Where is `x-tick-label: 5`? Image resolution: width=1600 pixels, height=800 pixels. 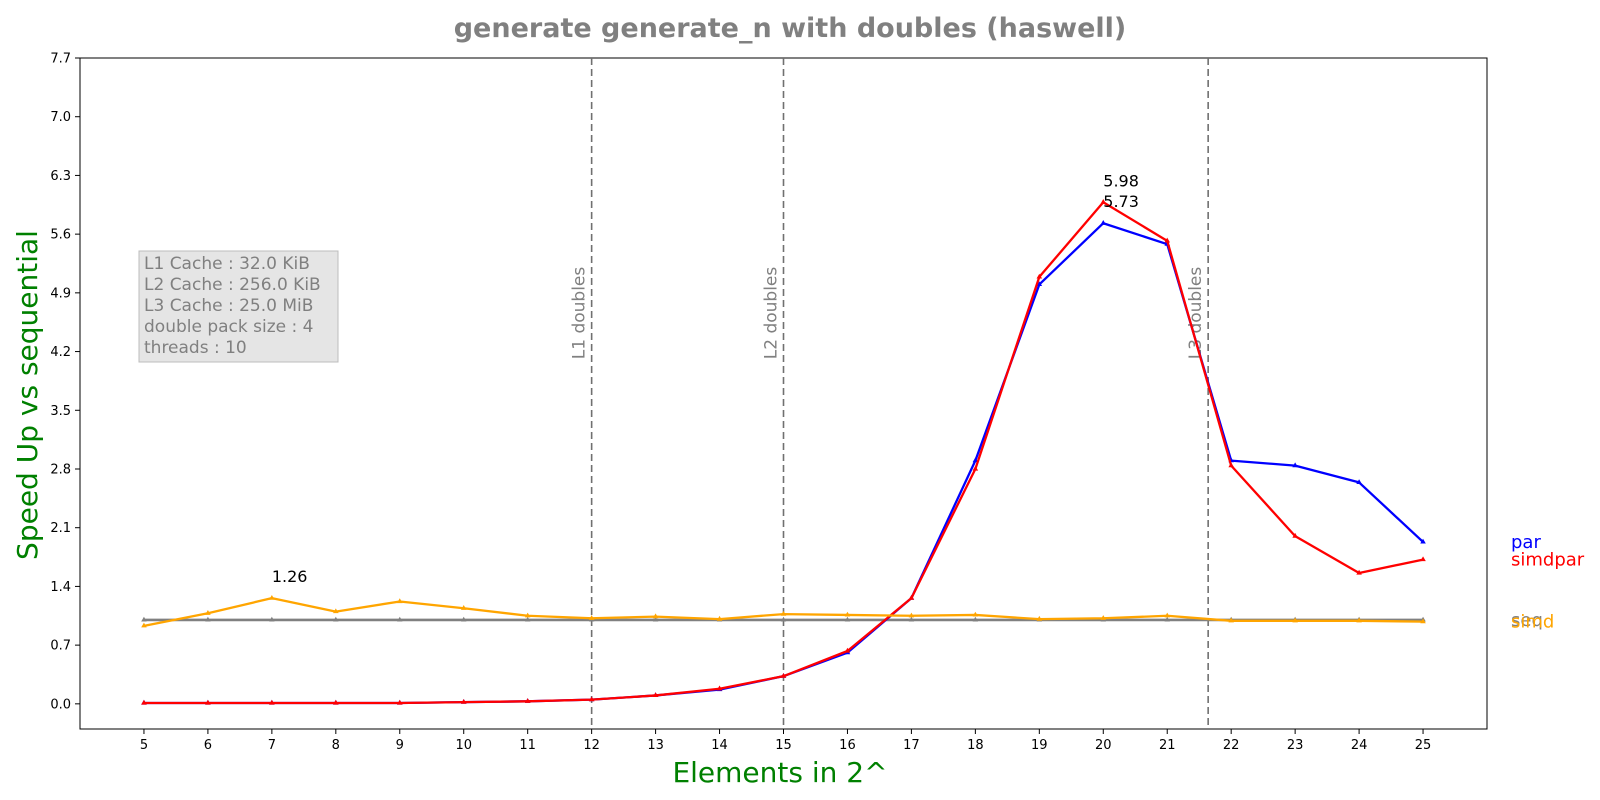
x-tick-label: 5 is located at coordinates (144, 745).